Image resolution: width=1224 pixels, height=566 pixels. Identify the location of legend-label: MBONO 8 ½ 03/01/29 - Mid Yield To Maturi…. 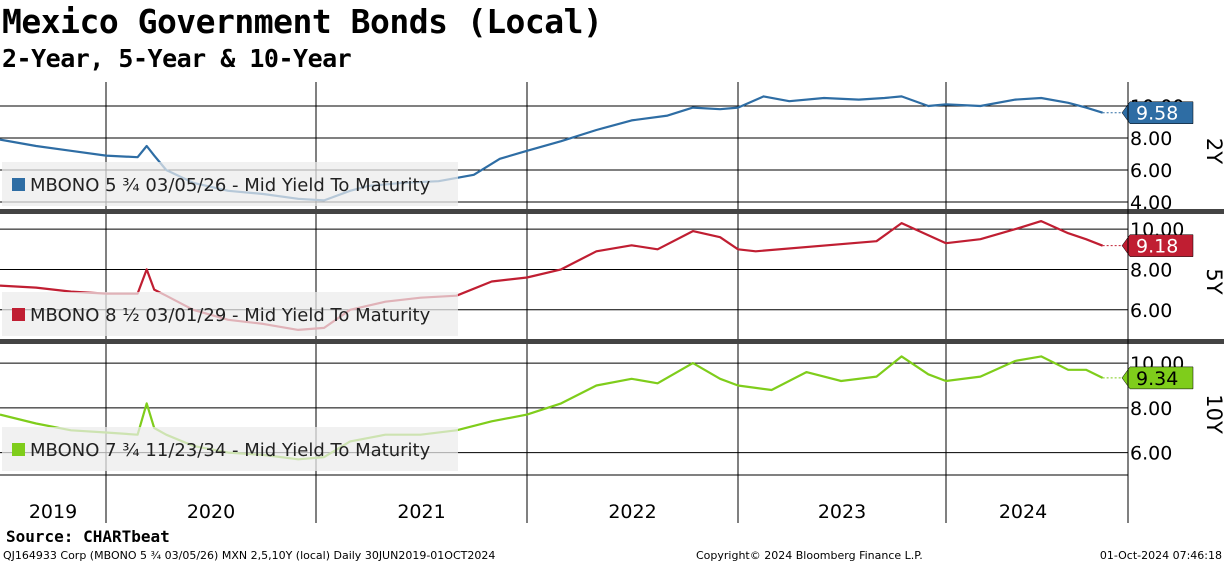
(230, 315).